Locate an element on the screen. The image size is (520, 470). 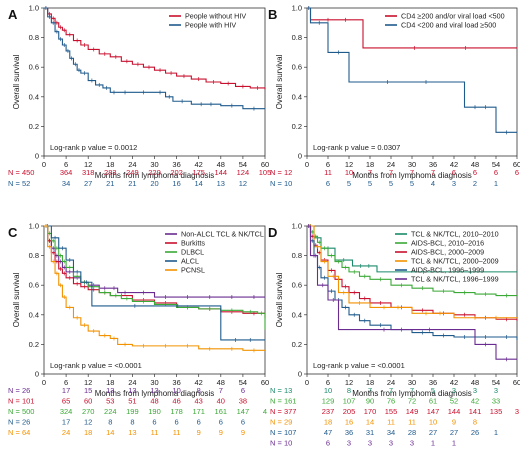
risk-row-label: N = 52 is located at coordinates (19, 183).